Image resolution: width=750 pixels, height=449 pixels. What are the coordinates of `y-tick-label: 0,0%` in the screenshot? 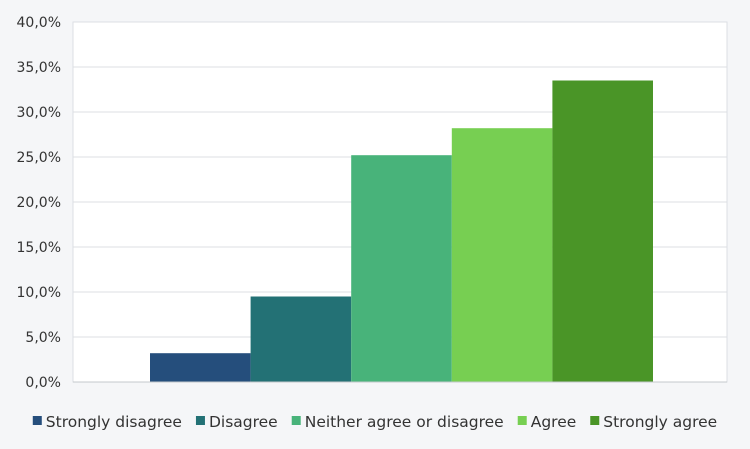 It's located at (43, 383).